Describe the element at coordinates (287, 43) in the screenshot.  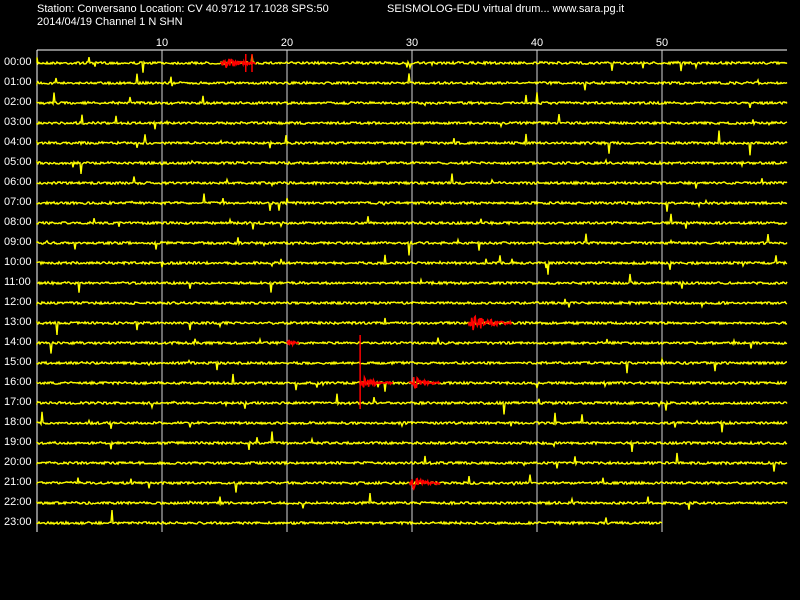
I see `minute-tick-label: 20` at that location.